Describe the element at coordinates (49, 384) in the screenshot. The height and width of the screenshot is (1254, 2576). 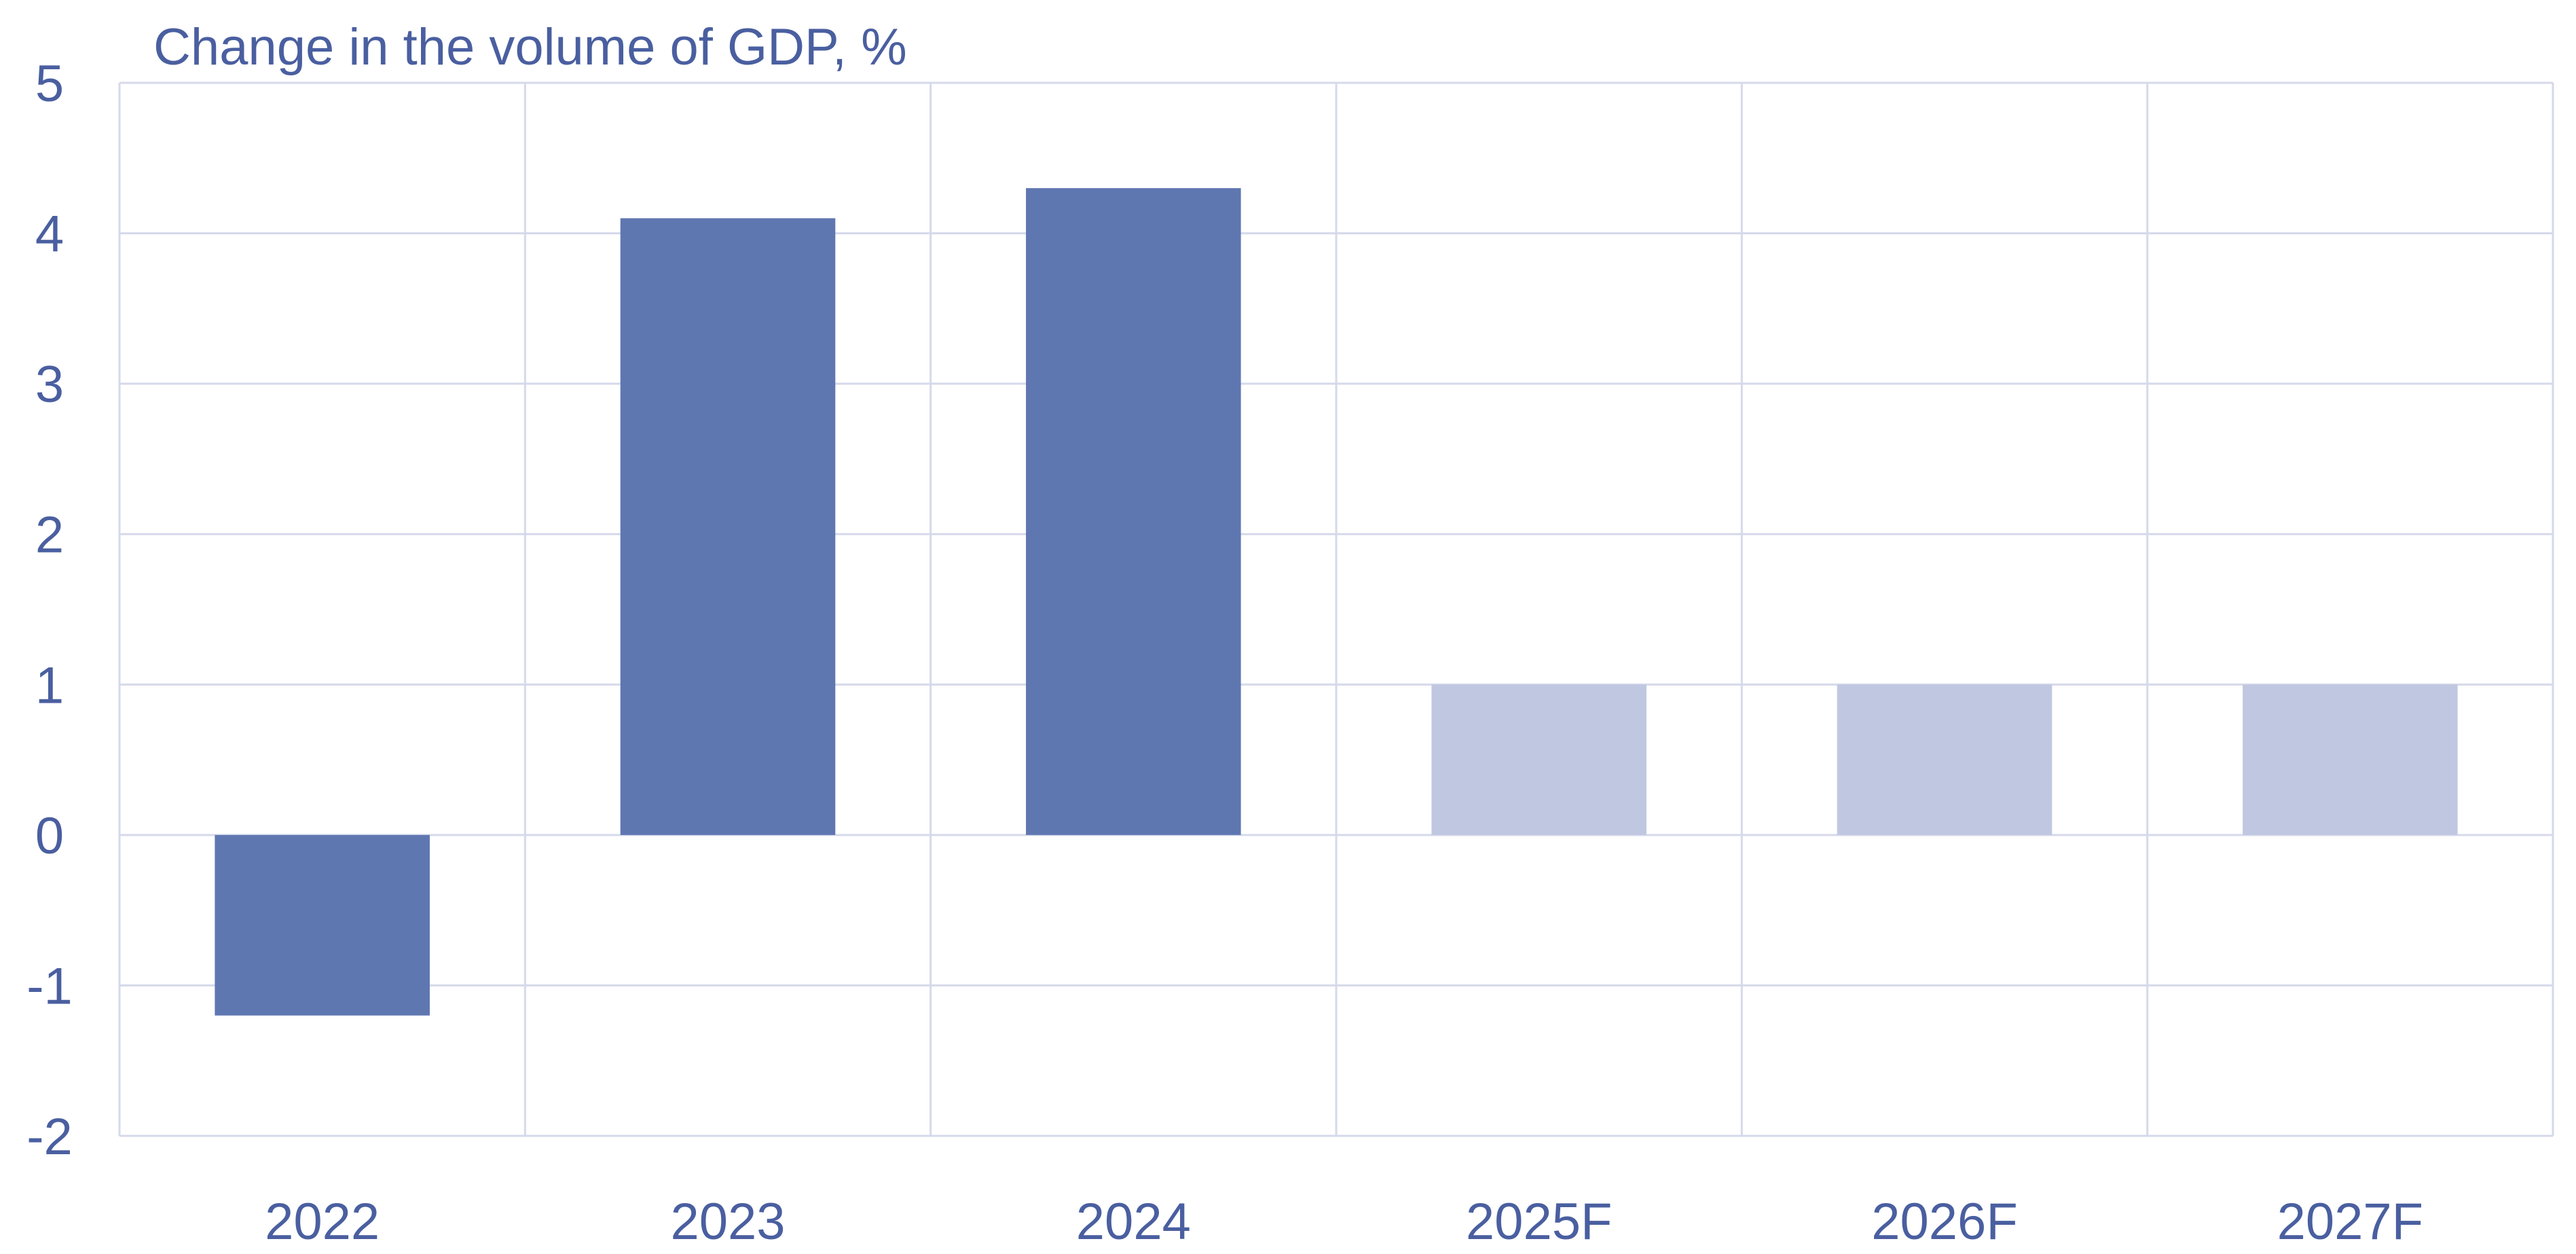
I see `y-tick-label: 3` at that location.